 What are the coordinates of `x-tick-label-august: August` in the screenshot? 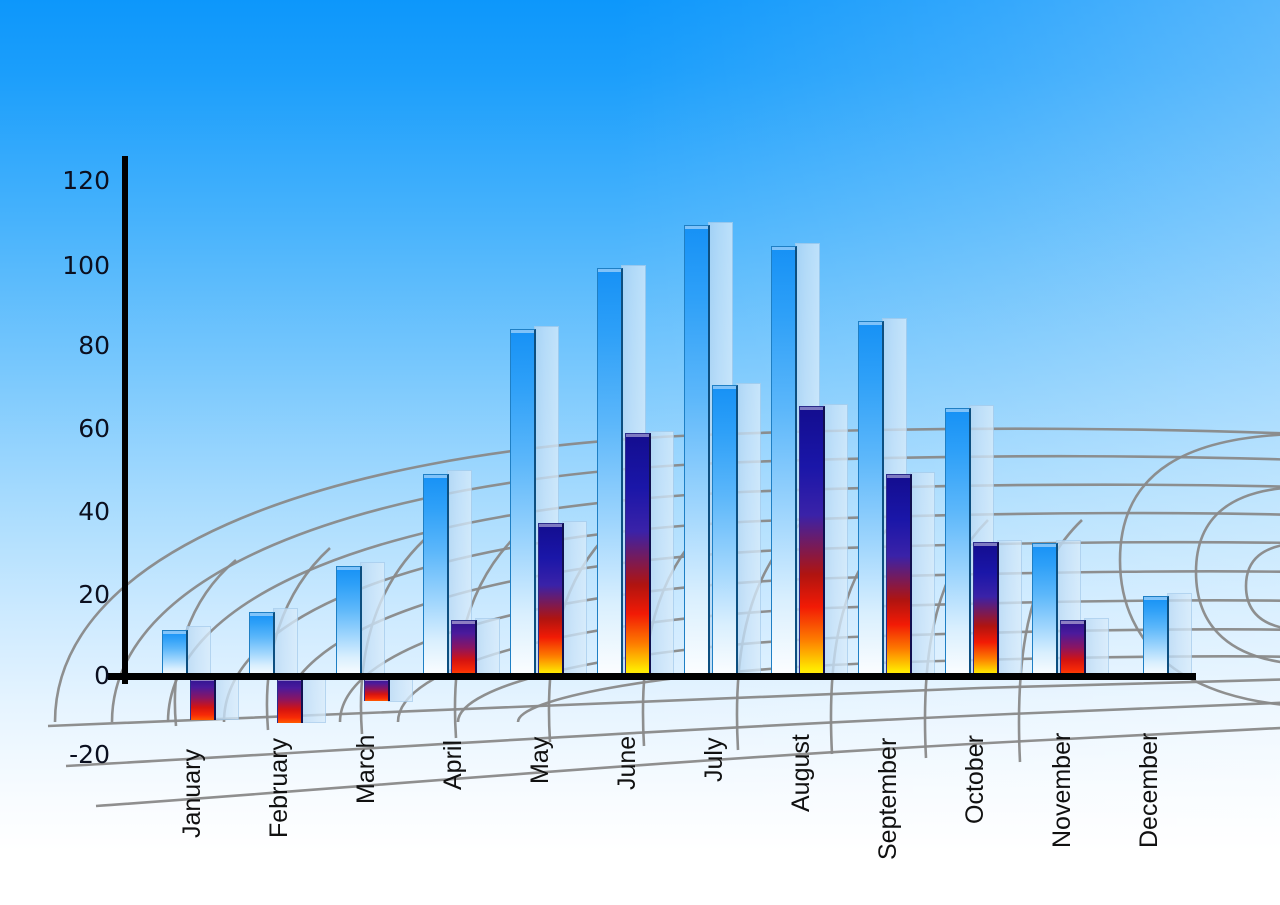 It's located at (801, 773).